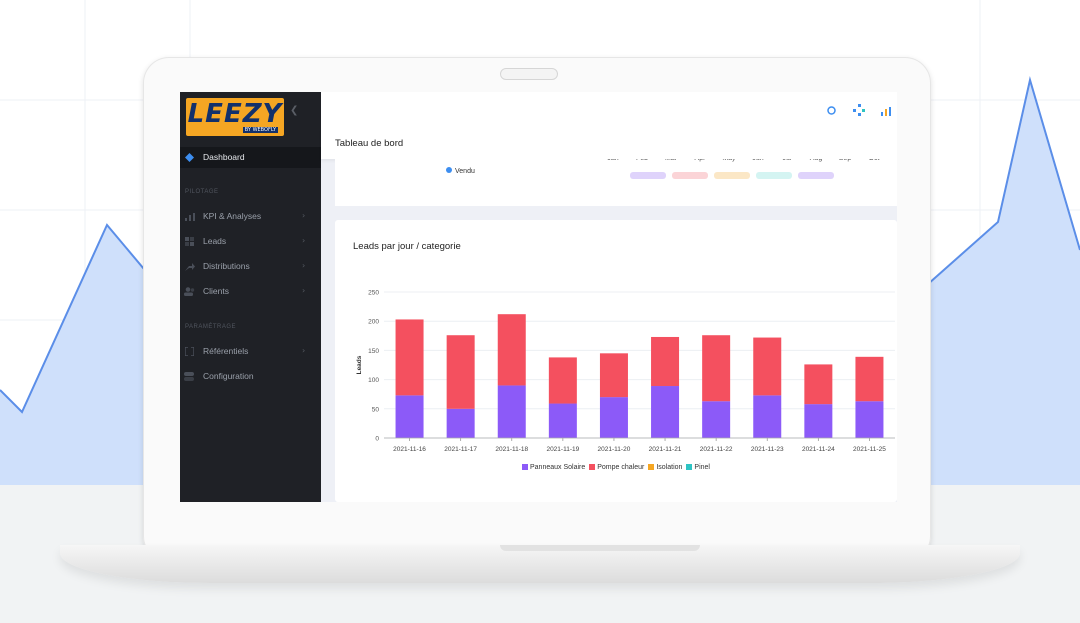  Describe the element at coordinates (465, 171) in the screenshot. I see `vendu-legend-label: Vendu` at that location.